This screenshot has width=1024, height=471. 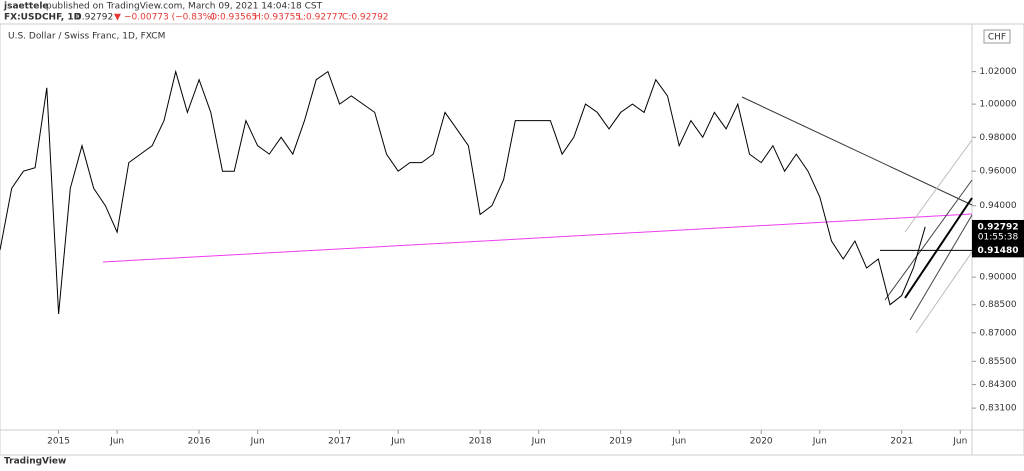 I want to click on x-tick-label: 2021, so click(x=901, y=442).